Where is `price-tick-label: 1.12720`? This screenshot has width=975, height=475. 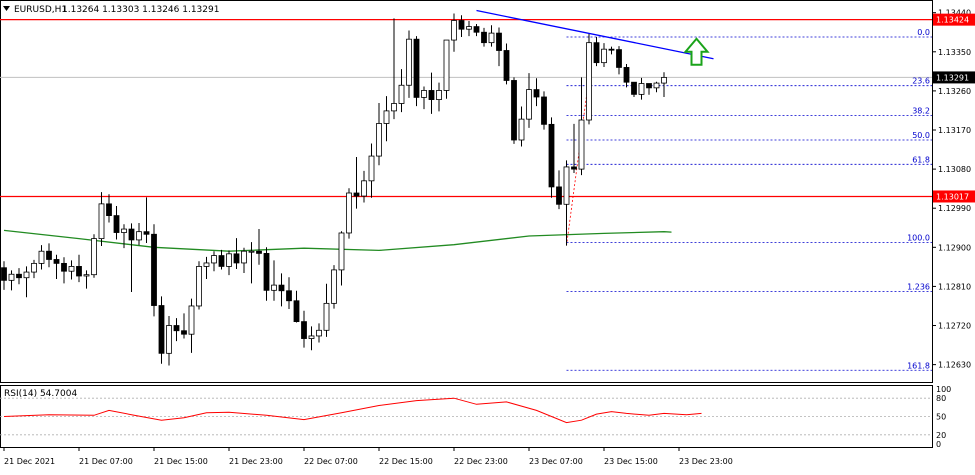 price-tick-label: 1.12720 is located at coordinates (954, 326).